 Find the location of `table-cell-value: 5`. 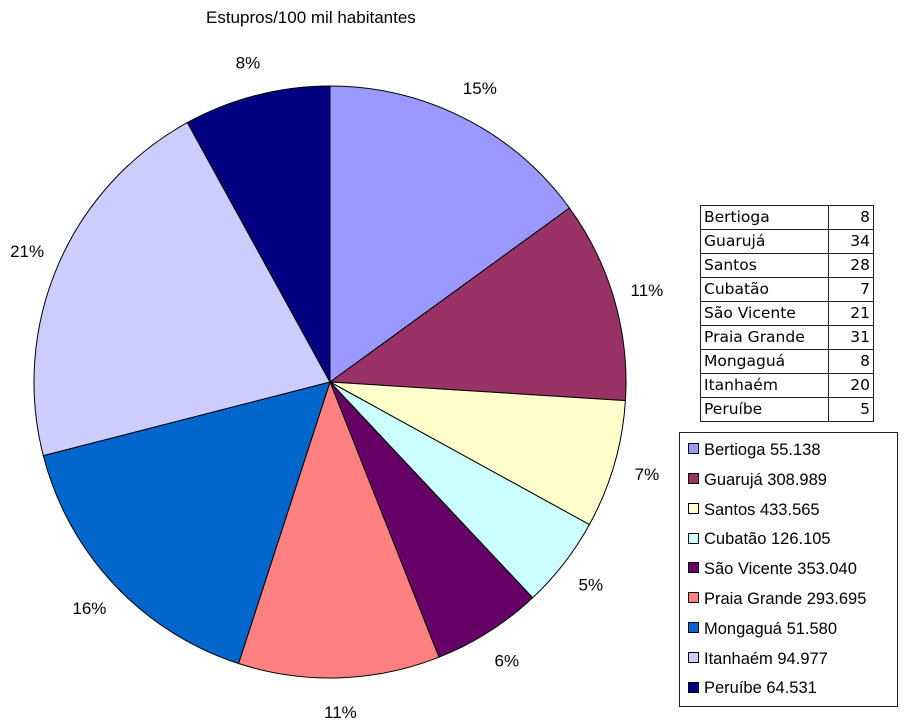

table-cell-value: 5 is located at coordinates (851, 409).